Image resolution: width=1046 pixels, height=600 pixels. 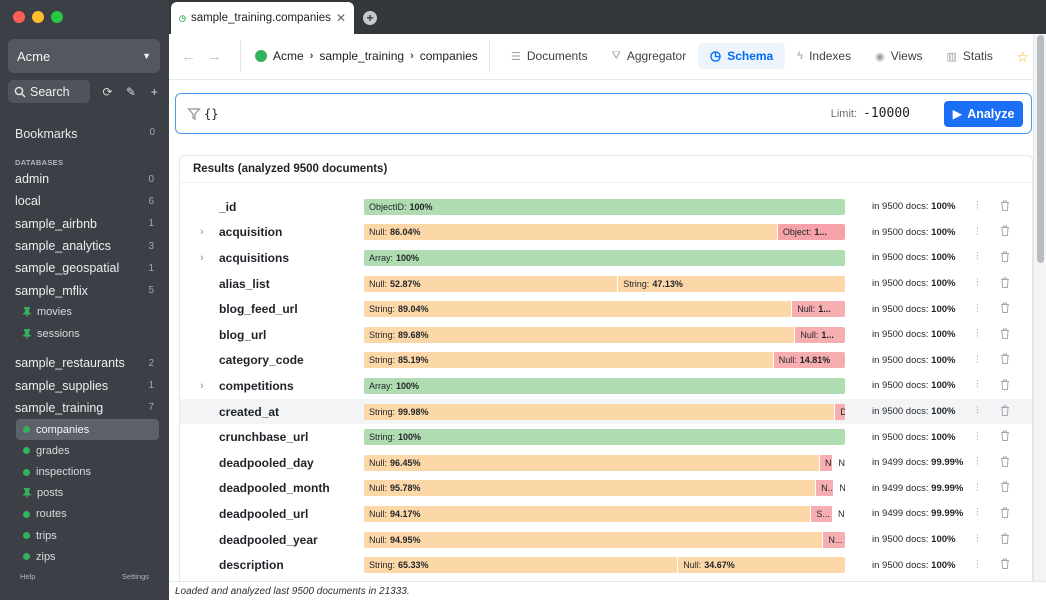 I want to click on type-segment: String: 89.04%, so click(x=578, y=309).